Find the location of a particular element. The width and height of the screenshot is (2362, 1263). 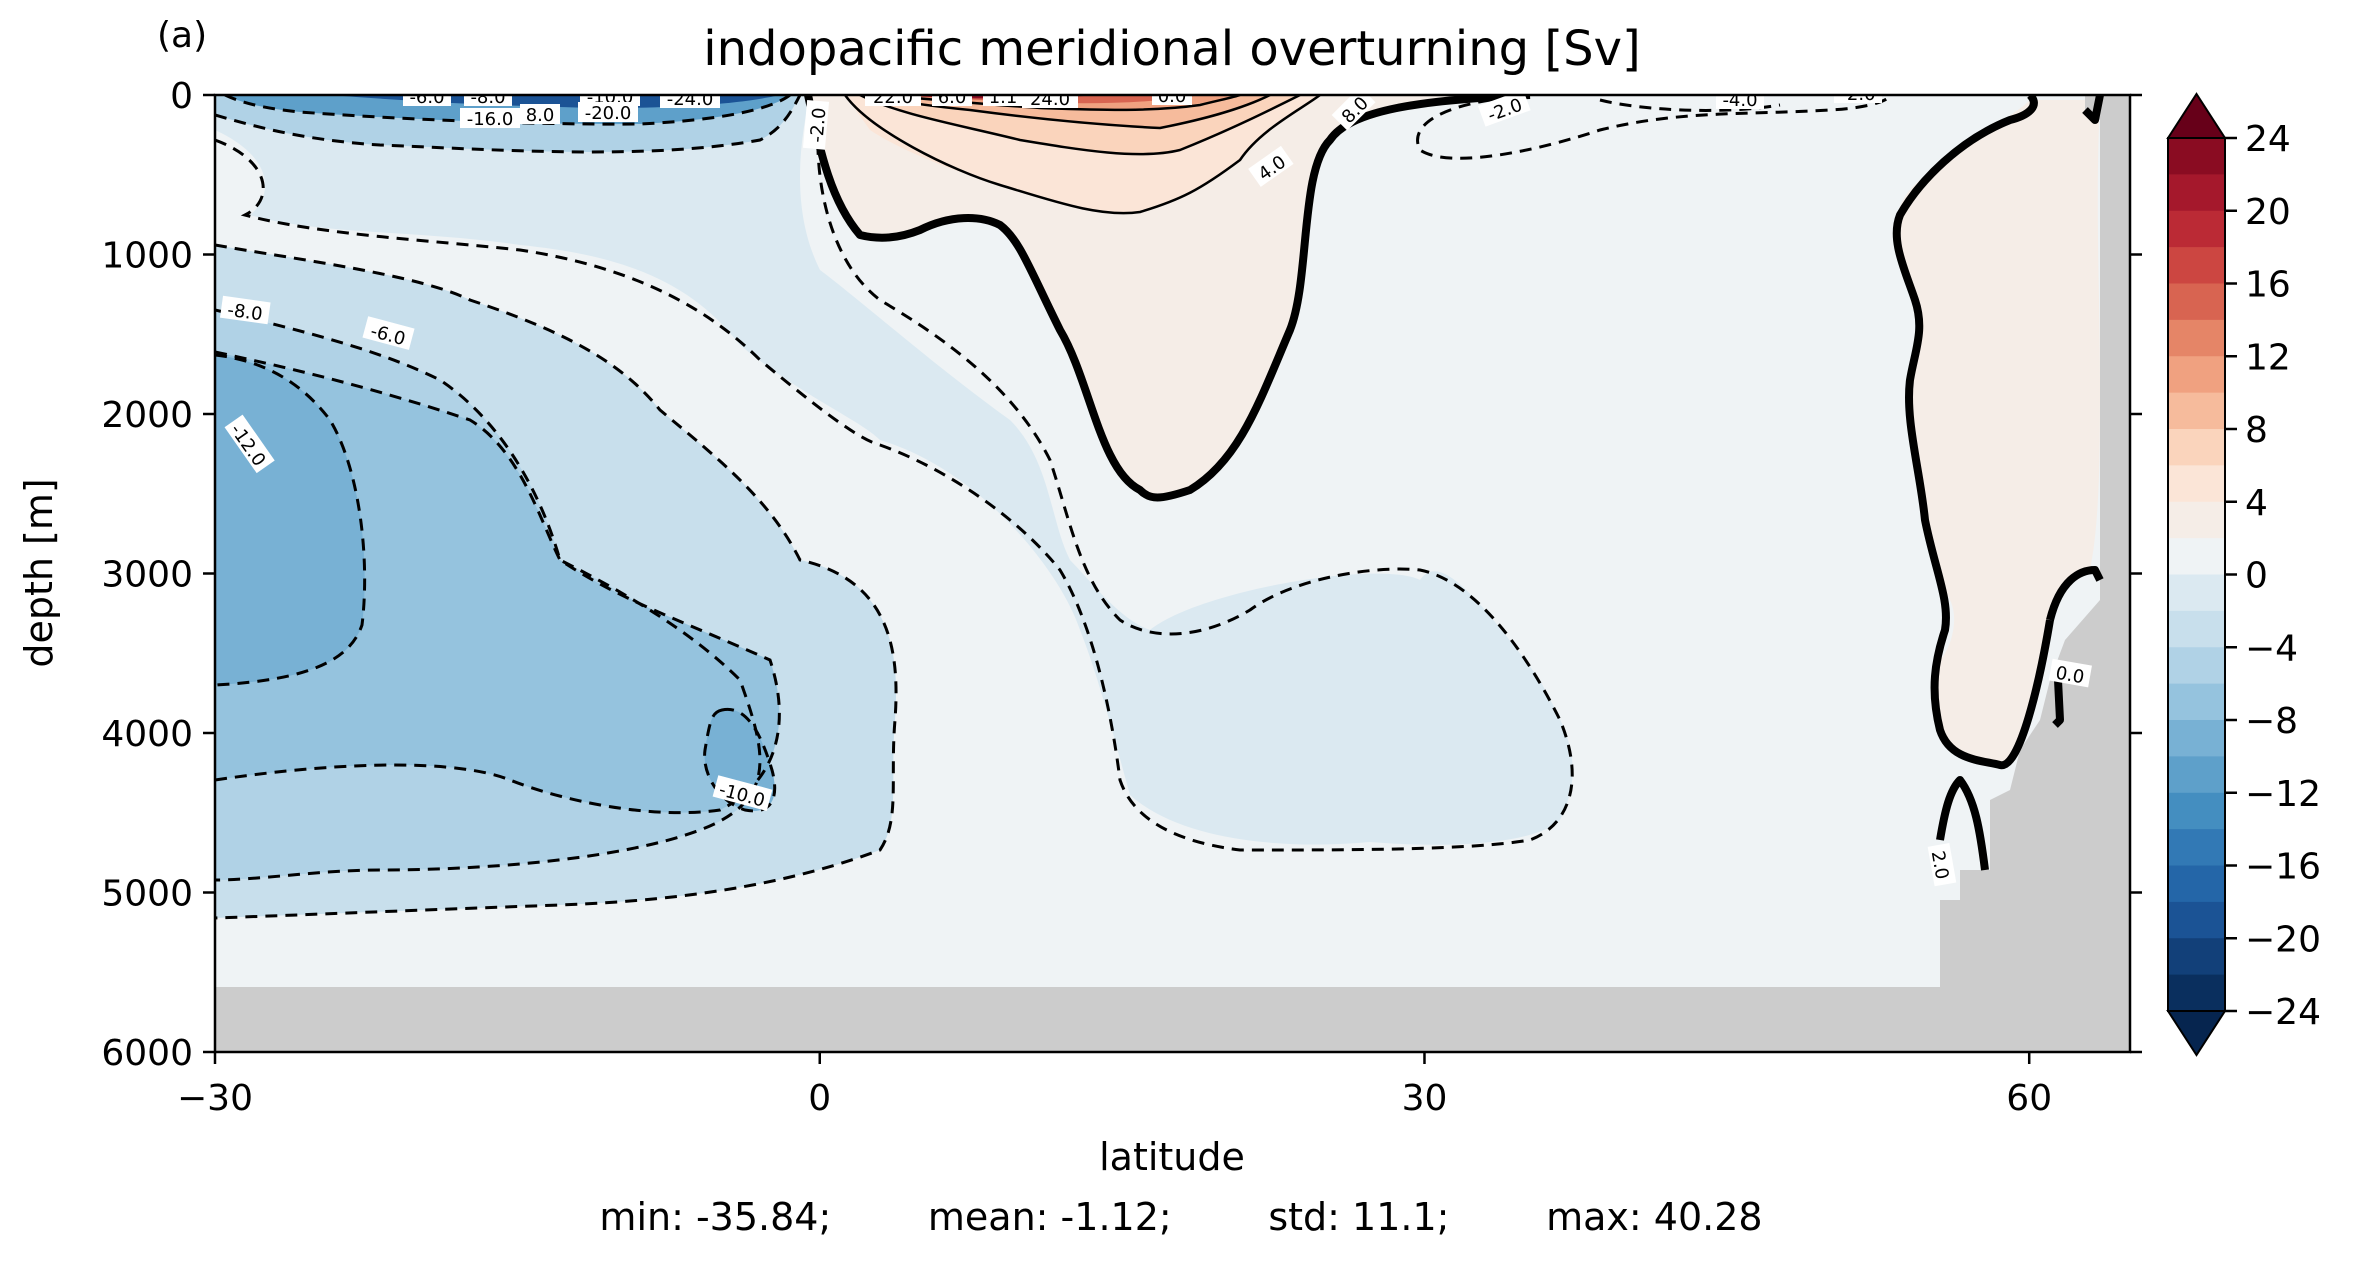

y-tick-label: 4000 is located at coordinates (147, 734).